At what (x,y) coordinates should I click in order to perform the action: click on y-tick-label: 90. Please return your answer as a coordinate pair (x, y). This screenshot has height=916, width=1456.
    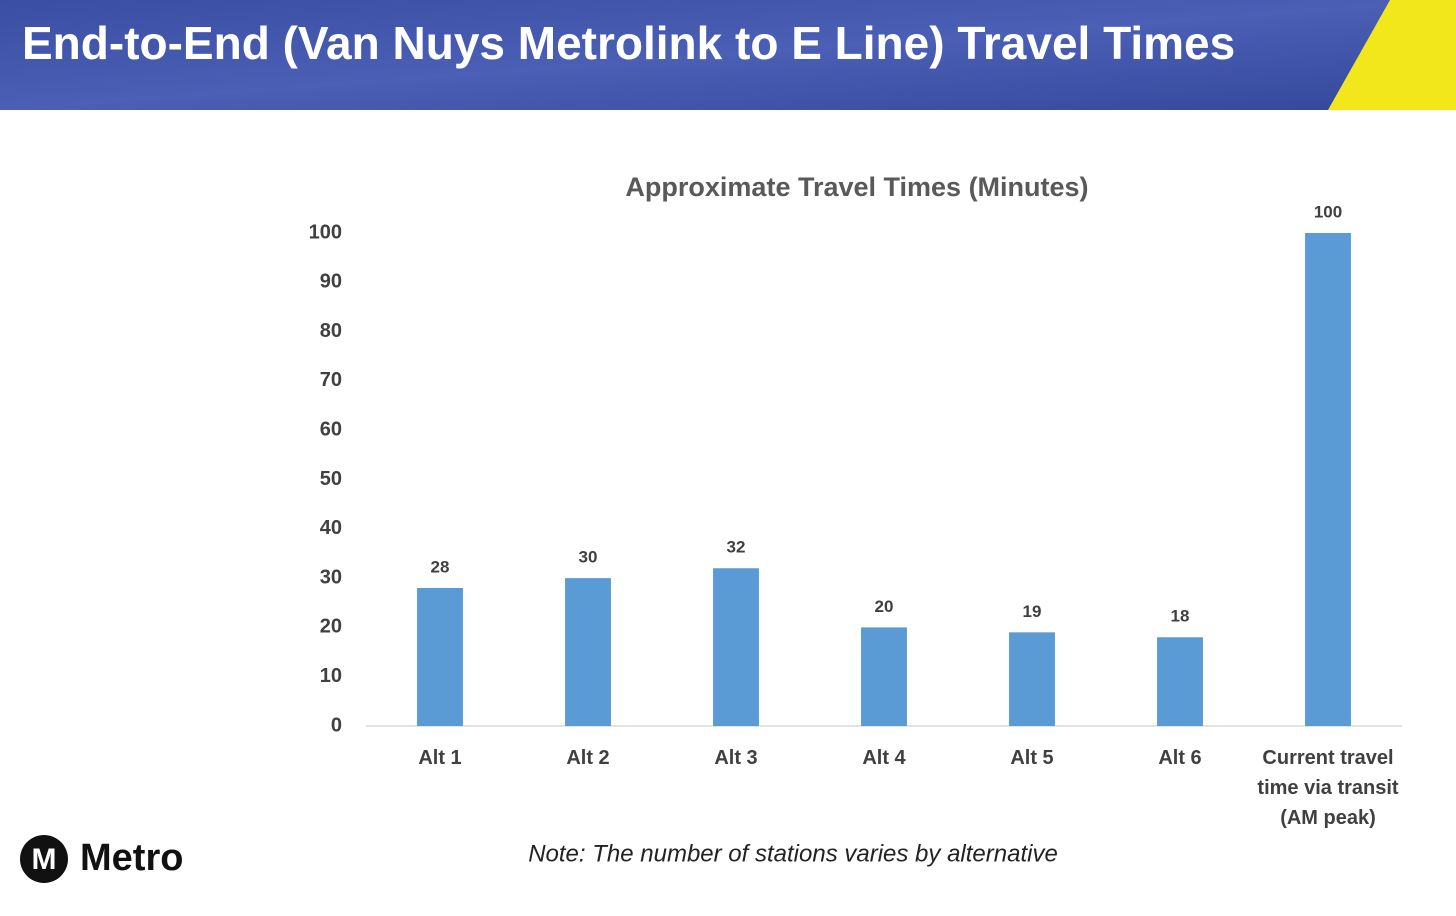
    Looking at the image, I should click on (331, 282).